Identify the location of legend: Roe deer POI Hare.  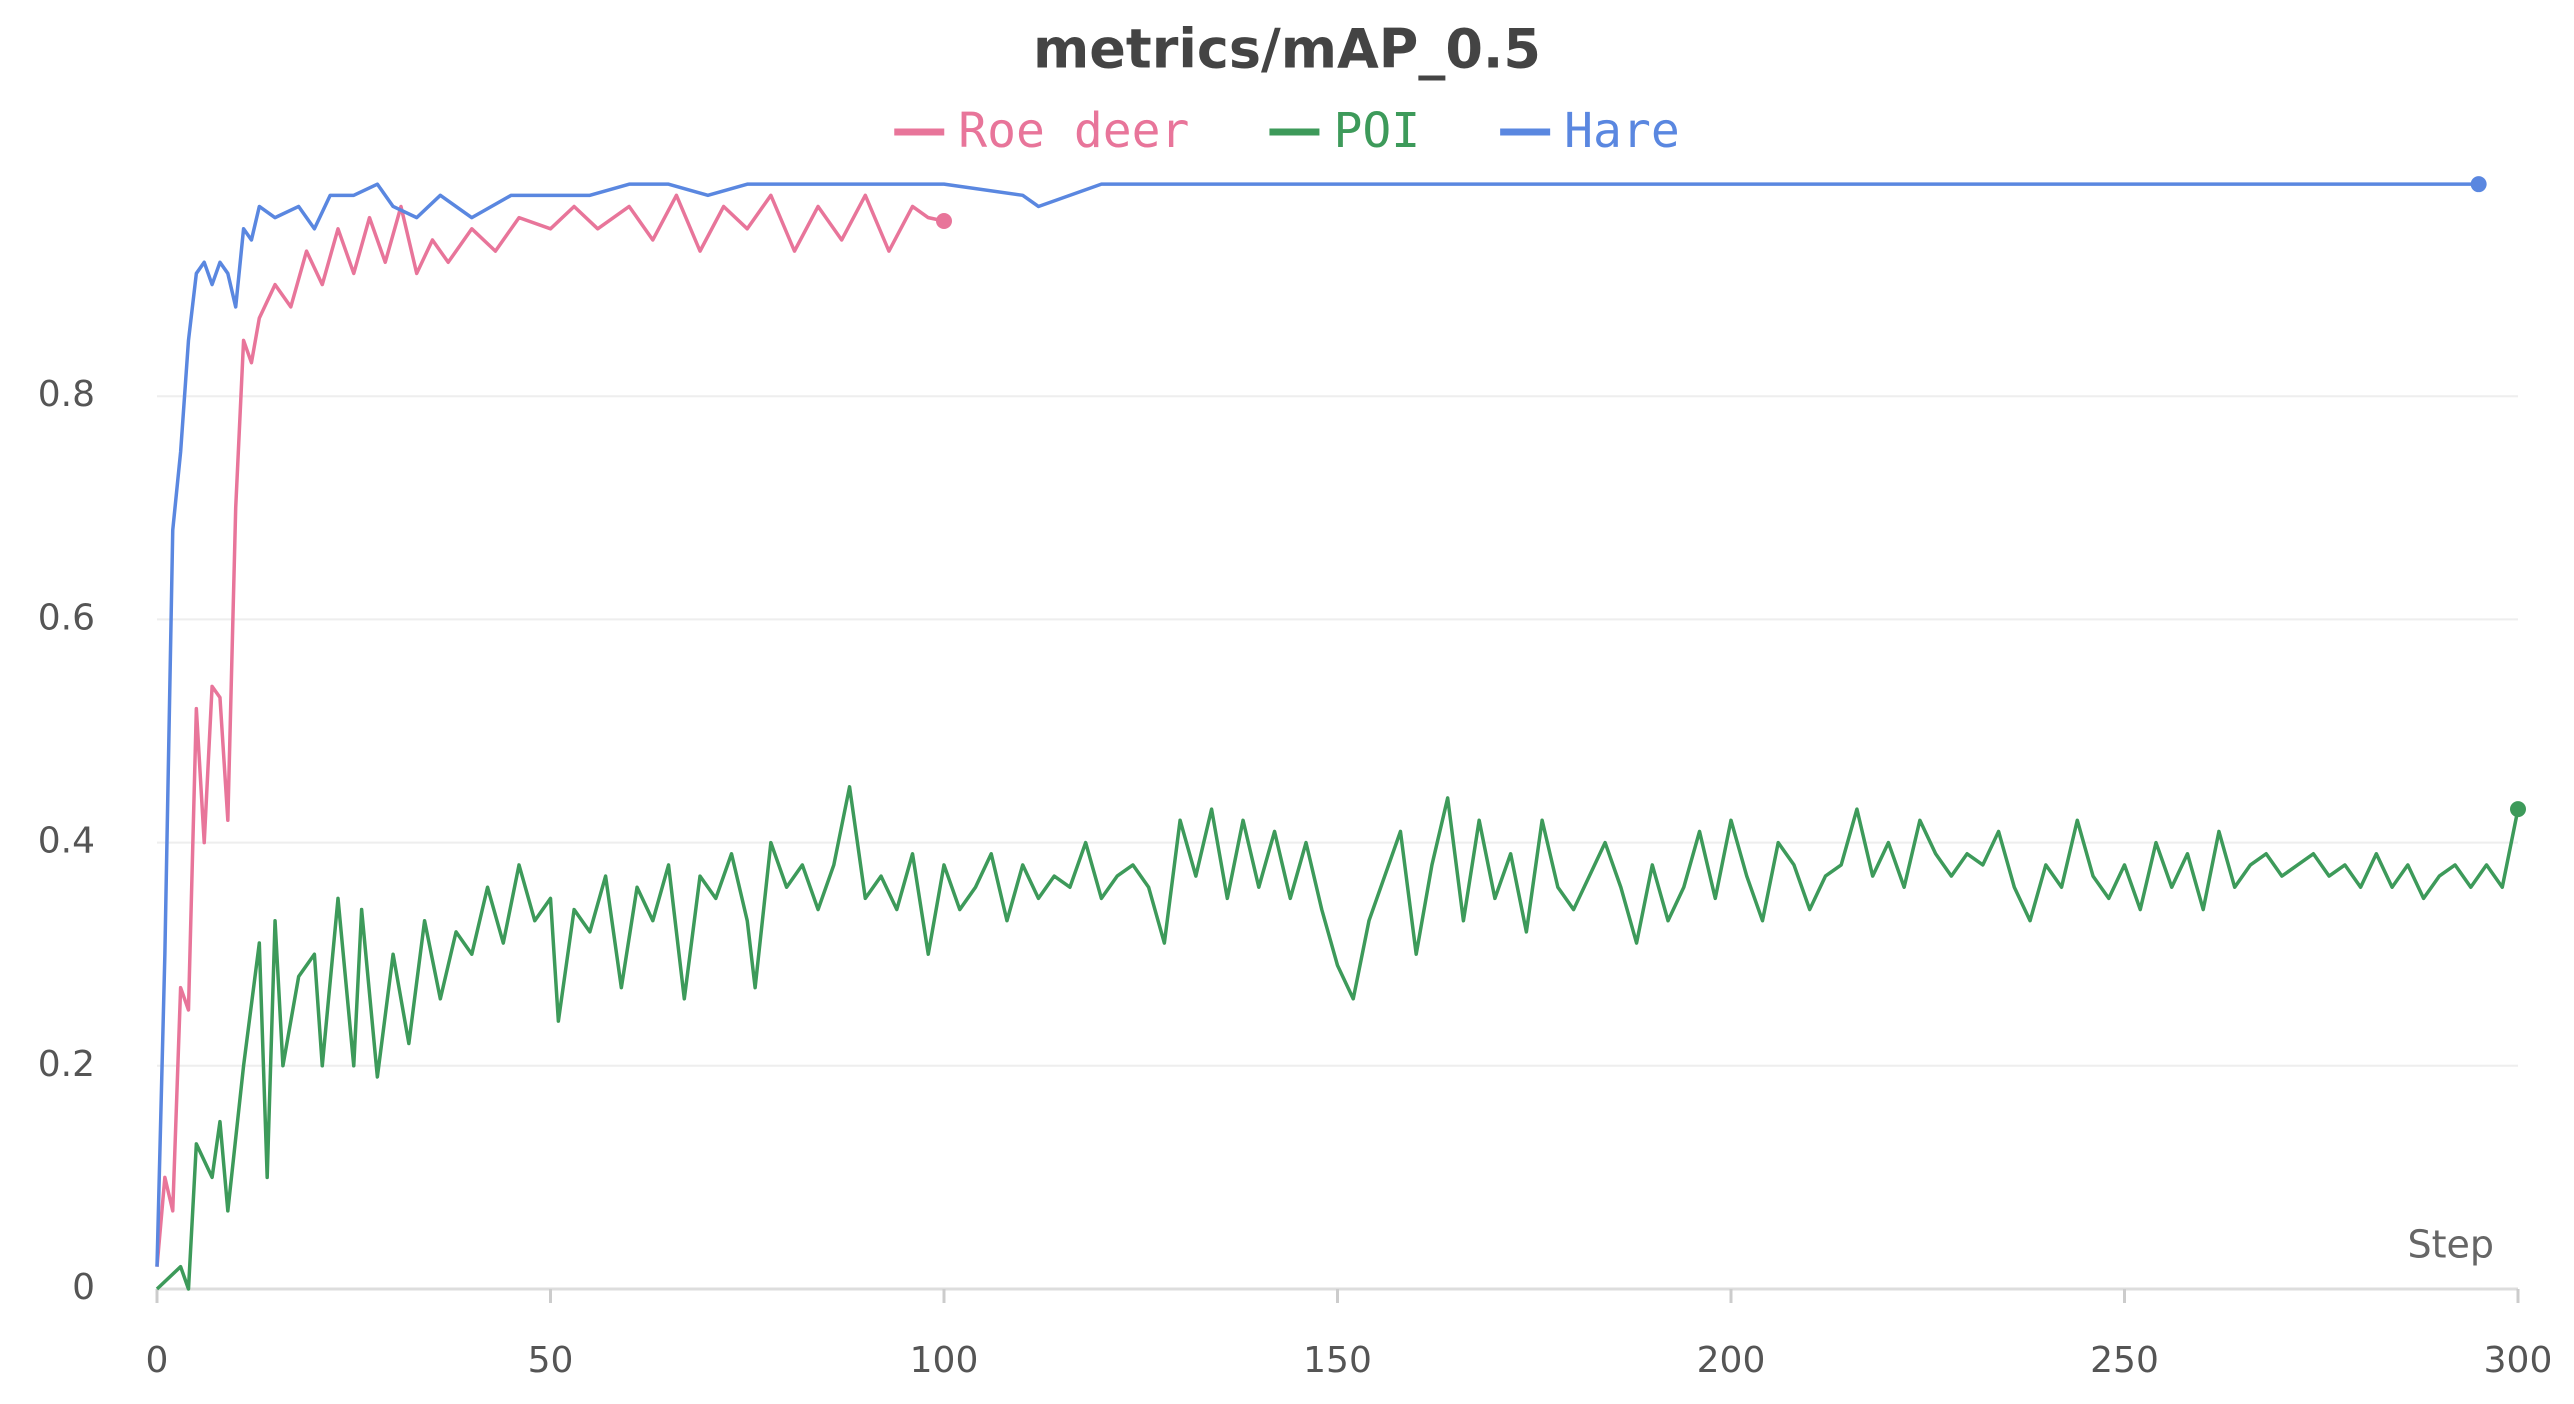
(1287, 131).